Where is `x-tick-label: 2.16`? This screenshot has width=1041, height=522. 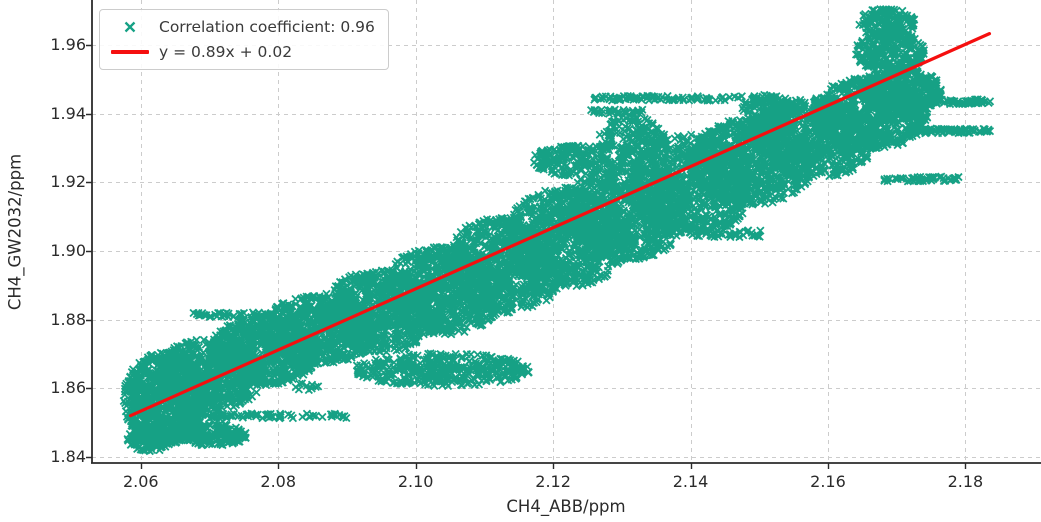 x-tick-label: 2.16 is located at coordinates (828, 481).